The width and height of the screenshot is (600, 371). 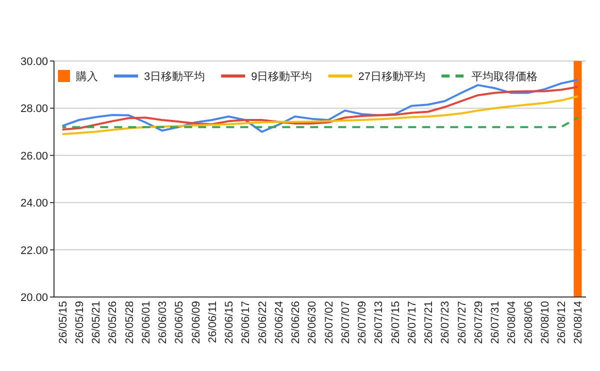 I want to click on x-tick-label: 26/07/02, so click(x=329, y=322).